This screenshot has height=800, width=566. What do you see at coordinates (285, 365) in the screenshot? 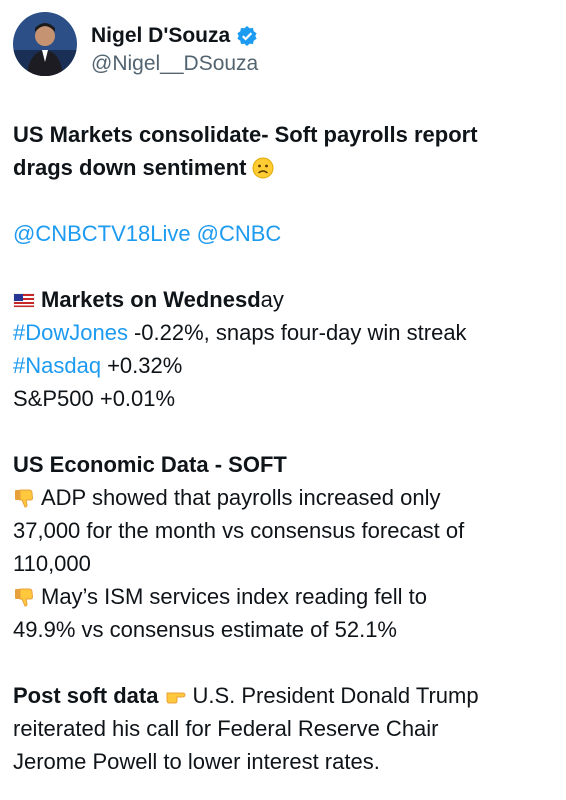
I see `market-line: #Nasdaq +0.32%` at bounding box center [285, 365].